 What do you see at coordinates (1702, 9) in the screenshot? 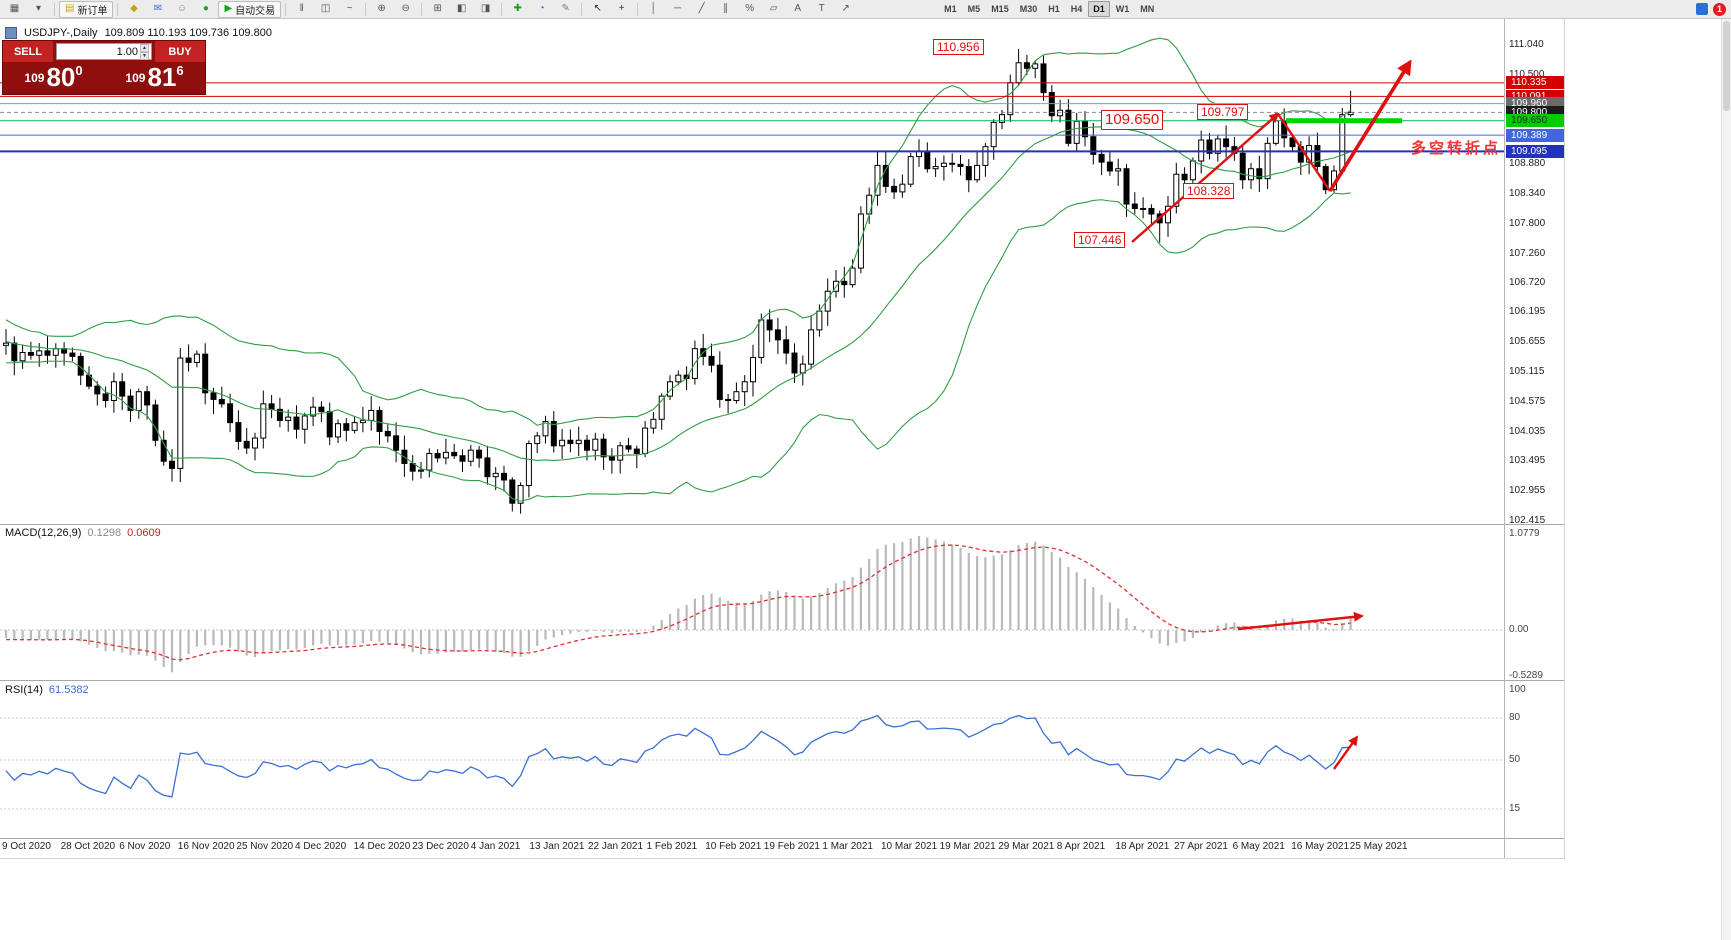
I see `window-icon` at bounding box center [1702, 9].